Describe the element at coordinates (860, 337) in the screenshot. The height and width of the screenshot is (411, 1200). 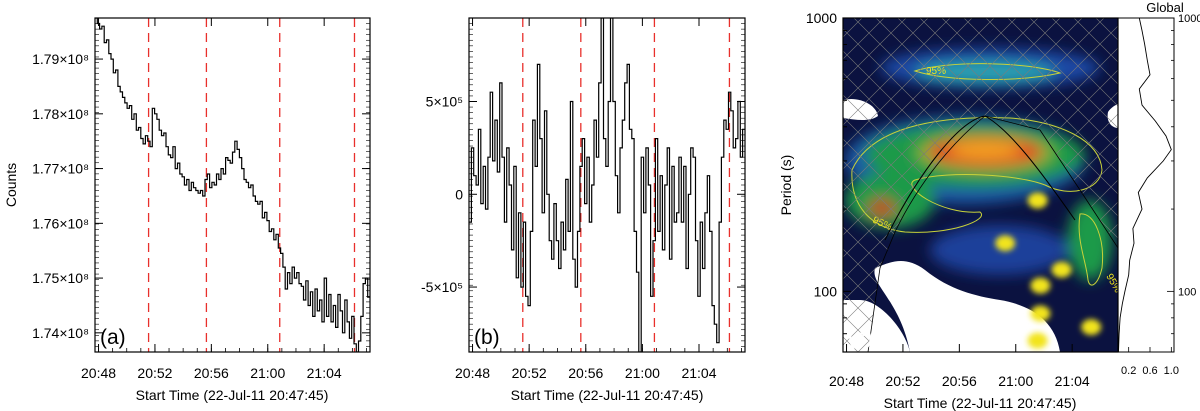
I see `panel-label: (c)` at that location.